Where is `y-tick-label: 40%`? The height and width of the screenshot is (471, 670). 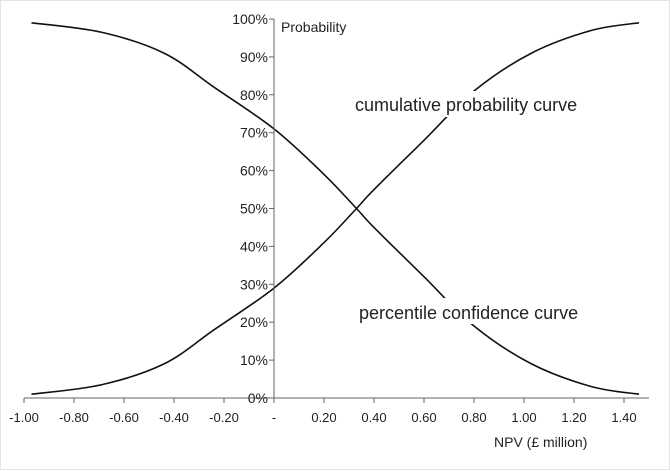 y-tick-label: 40% is located at coordinates (254, 246).